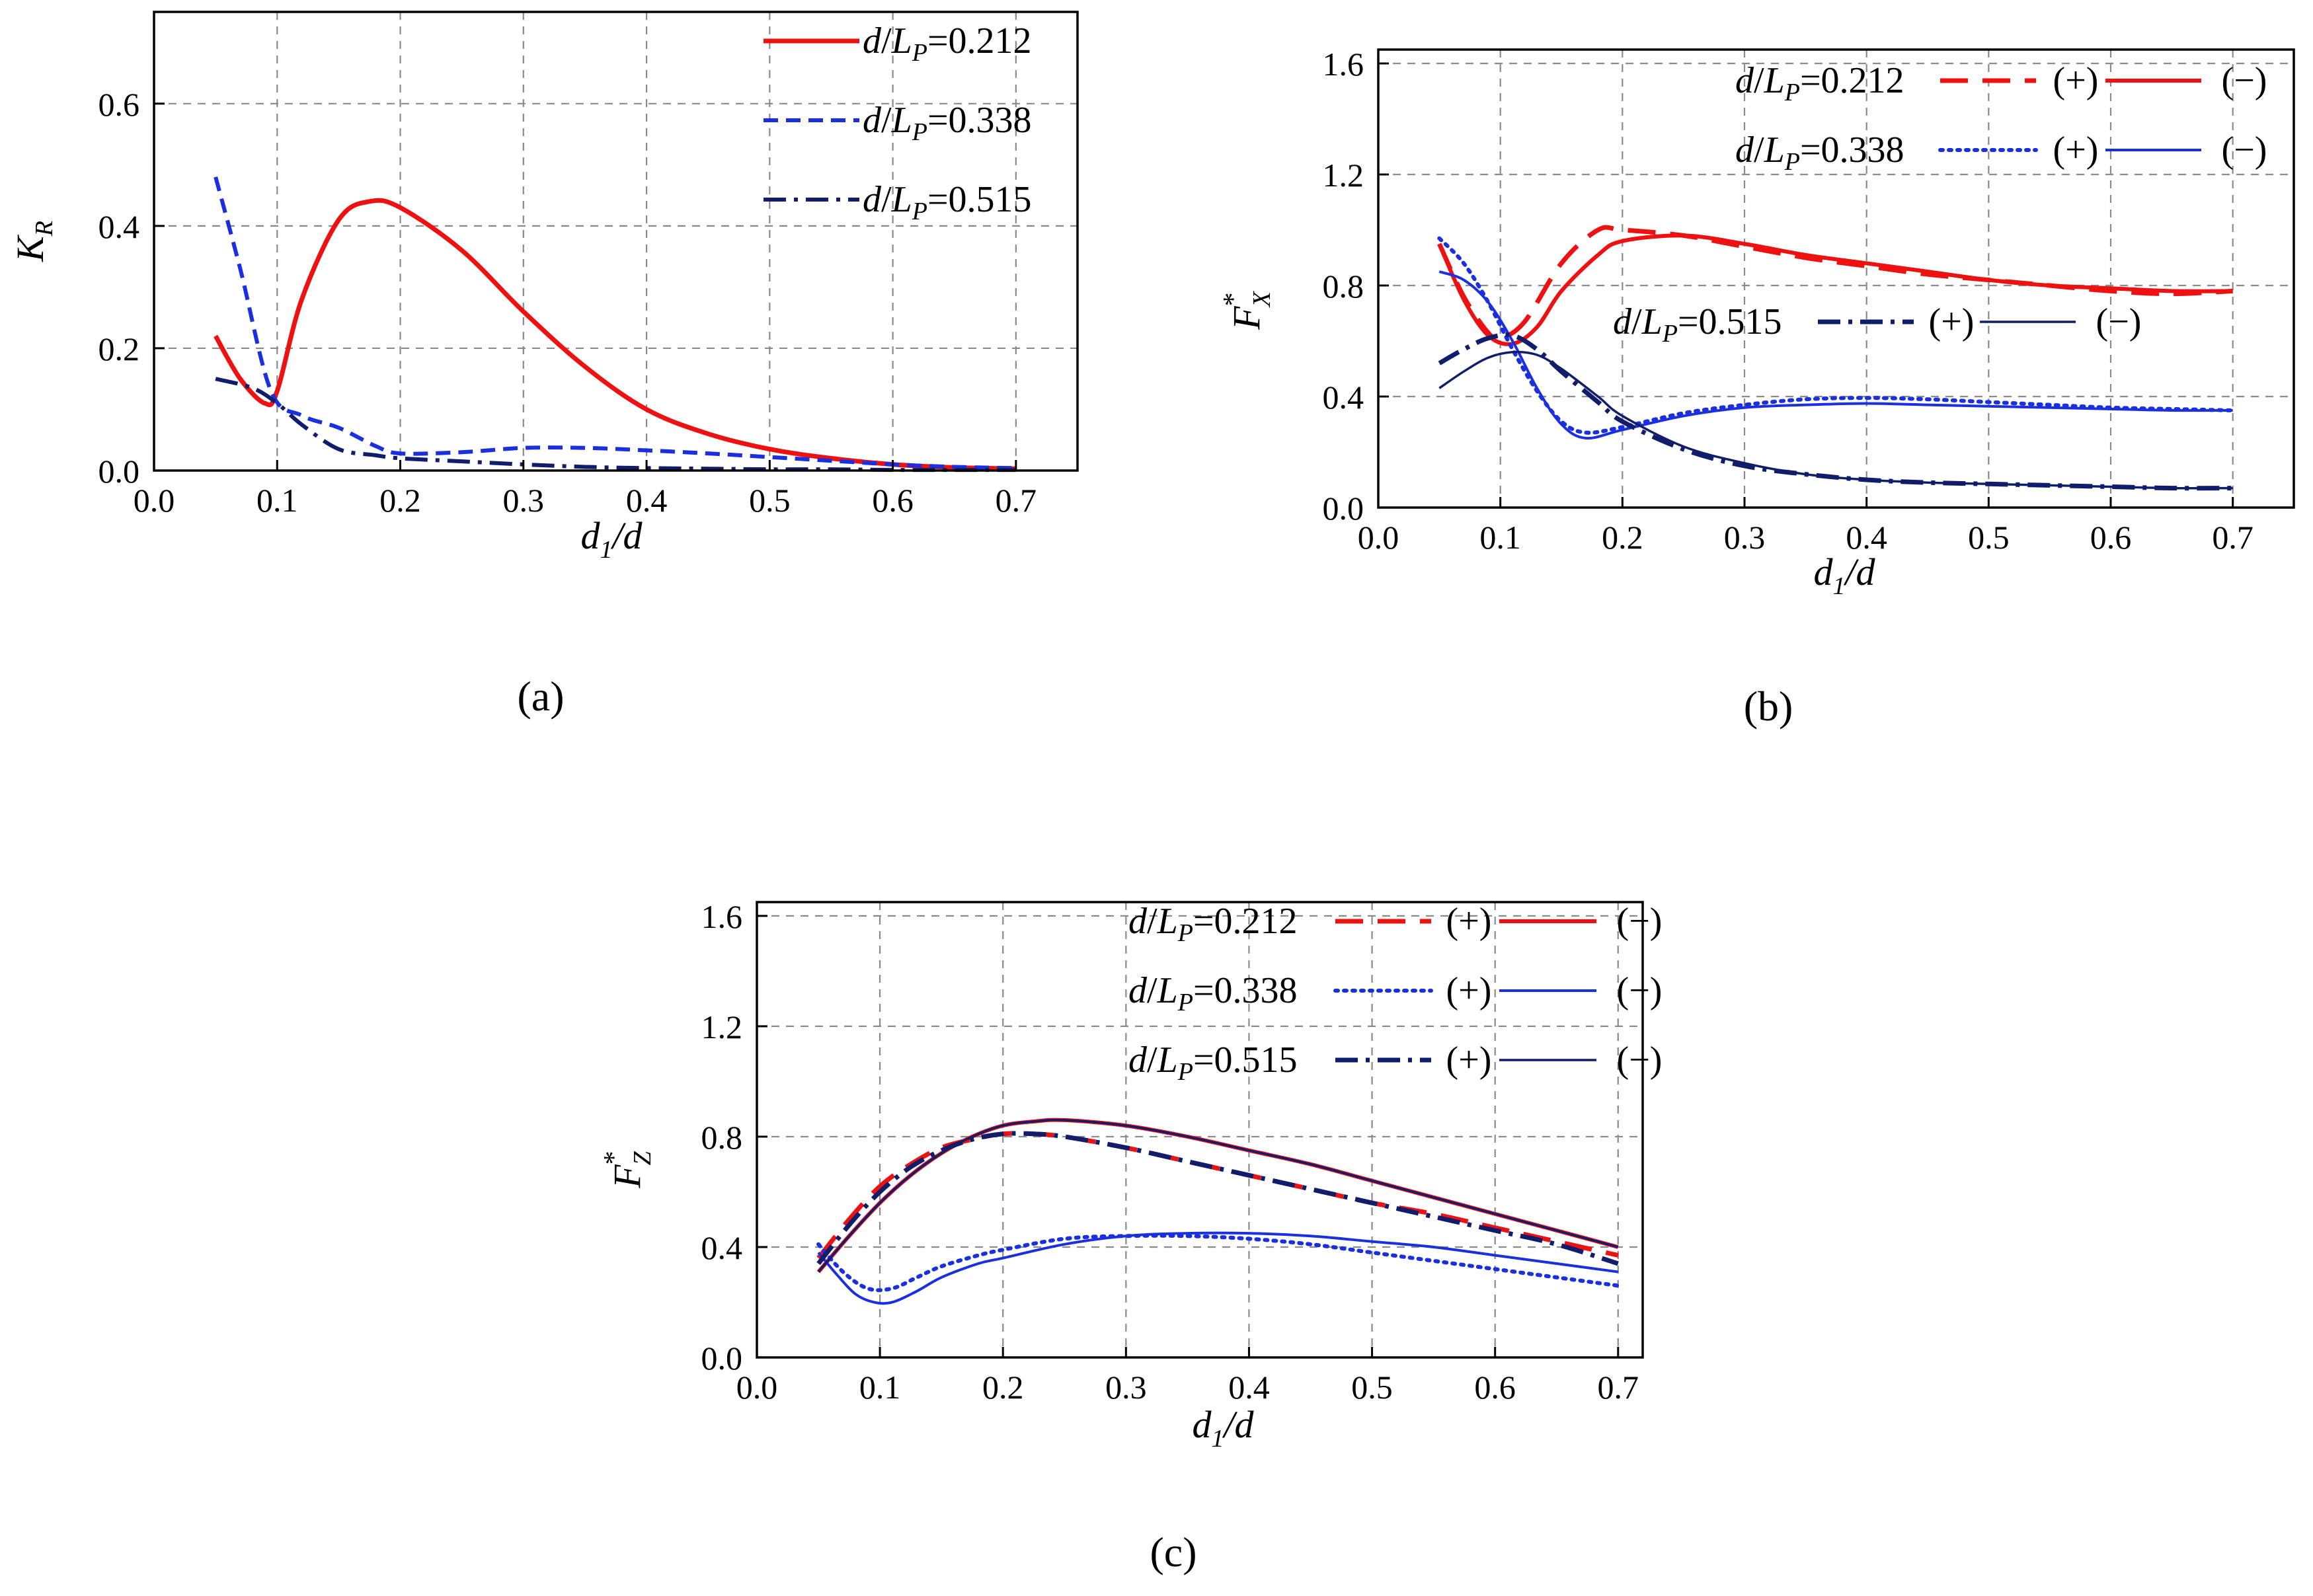 The image size is (2313, 1596). Describe the element at coordinates (119, 348) in the screenshot. I see `y-tick-label: 0.2` at that location.